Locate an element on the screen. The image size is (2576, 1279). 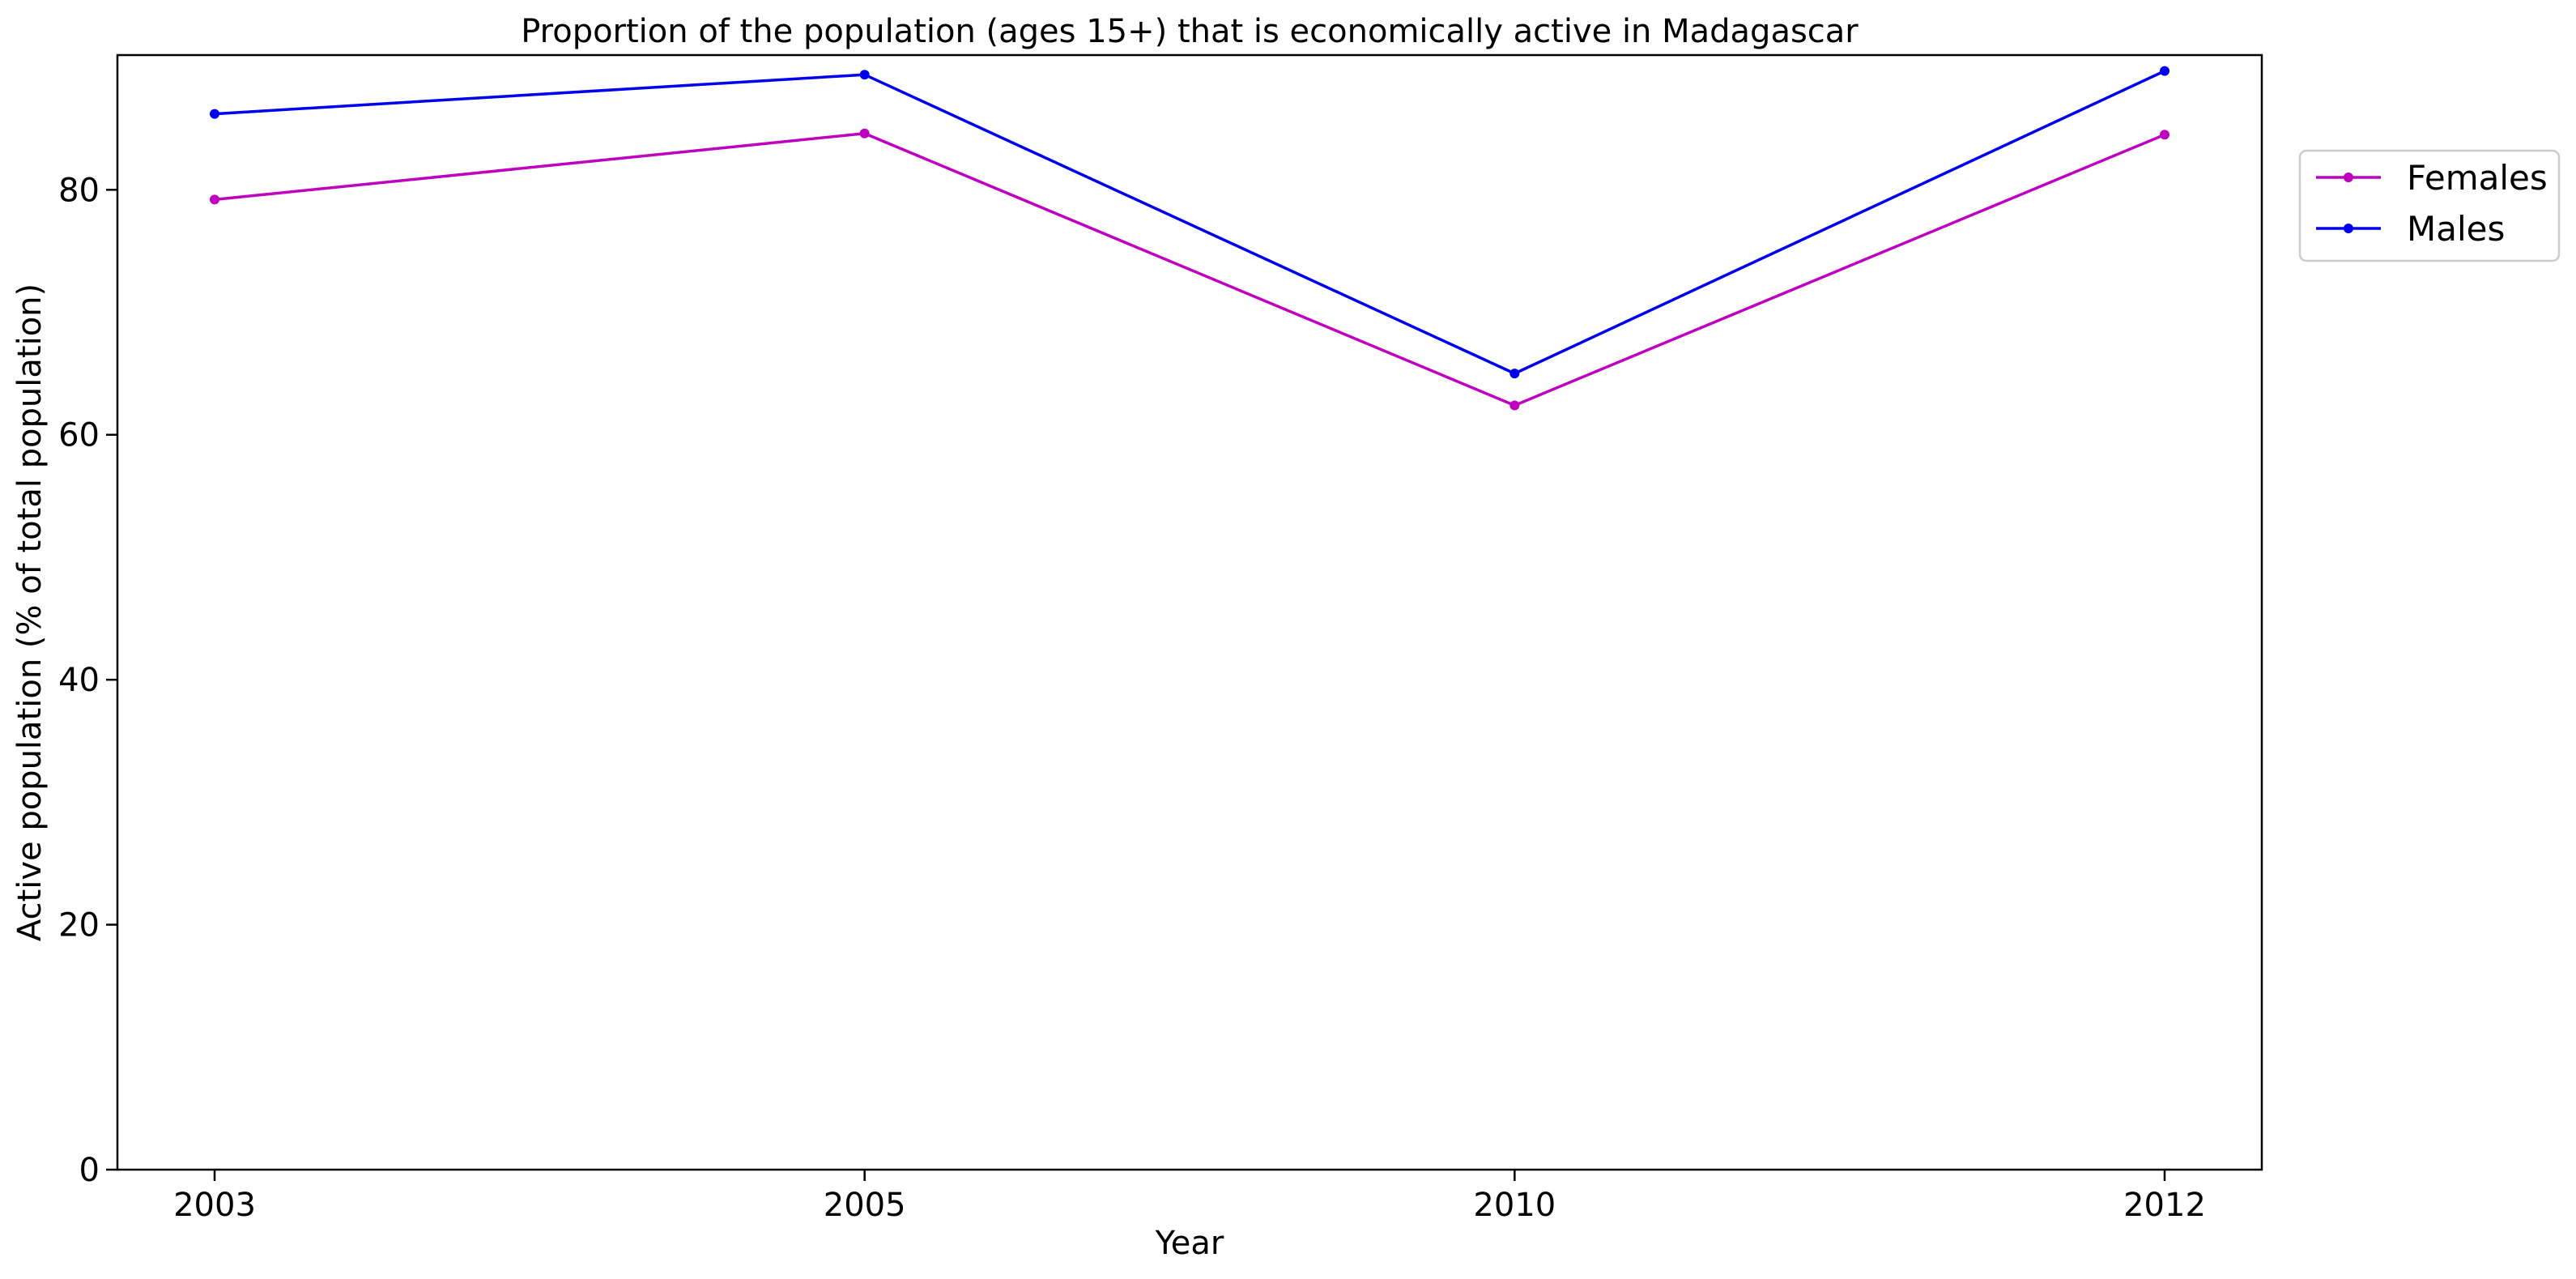
y-axis-ticks: 0 20 40 60 80 is located at coordinates (87, 680).